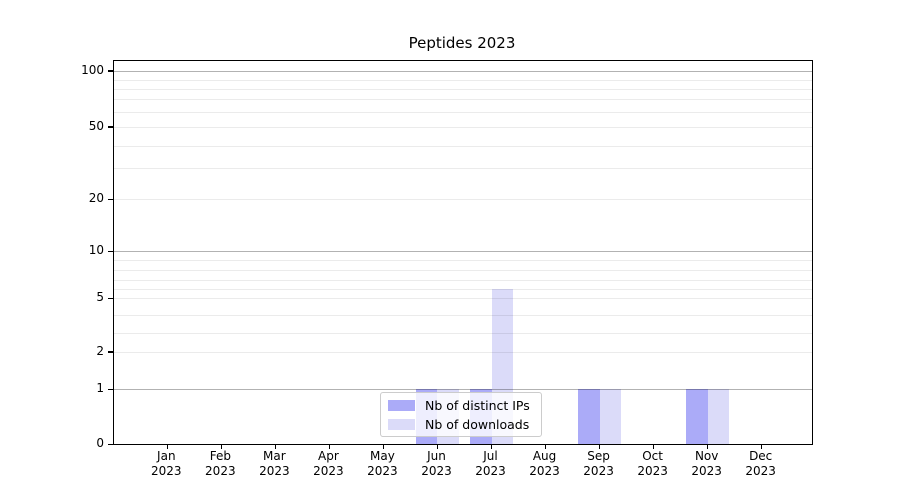 This screenshot has width=900, height=500. What do you see at coordinates (491, 446) in the screenshot?
I see `x-tick-jul` at bounding box center [491, 446].